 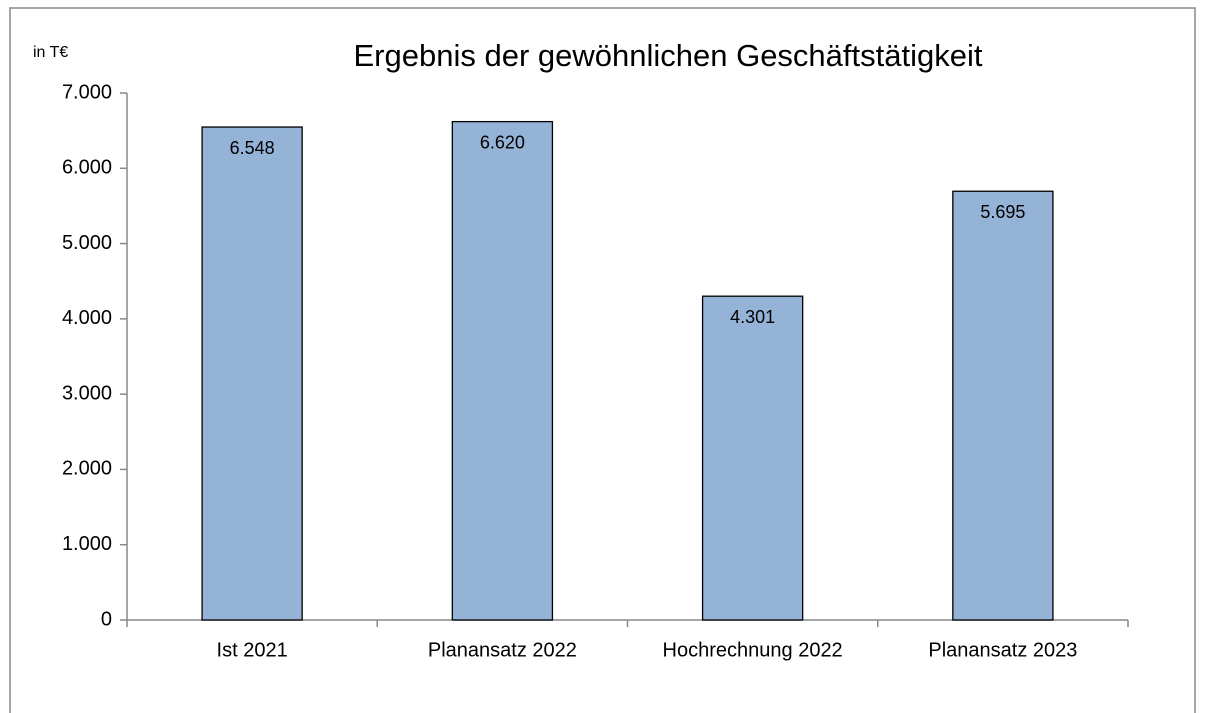 I want to click on y-tick-label: 3.000, so click(x=87, y=393).